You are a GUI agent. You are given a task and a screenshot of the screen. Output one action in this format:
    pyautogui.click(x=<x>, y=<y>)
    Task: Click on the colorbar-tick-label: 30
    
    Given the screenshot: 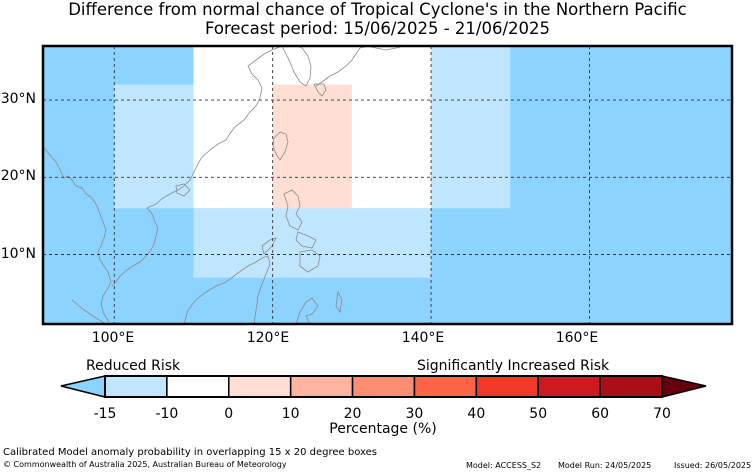 What is the action you would take?
    pyautogui.click(x=414, y=414)
    